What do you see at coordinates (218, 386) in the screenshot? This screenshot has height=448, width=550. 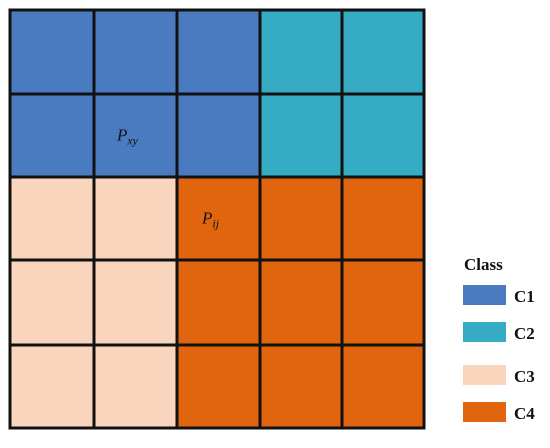 I see `grid-cell-r4-c2` at bounding box center [218, 386].